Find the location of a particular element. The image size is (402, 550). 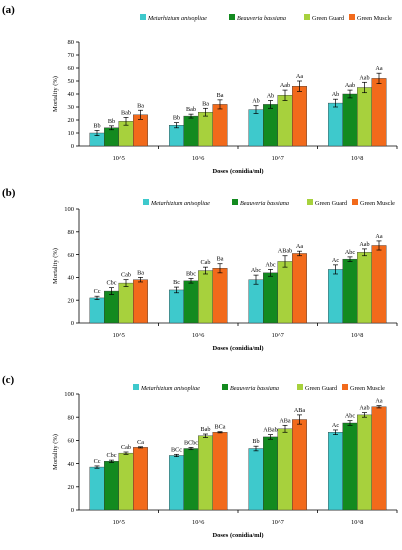

data-label-metarhizium-anisopliae-1: Cc is located at coordinates (97, 461).